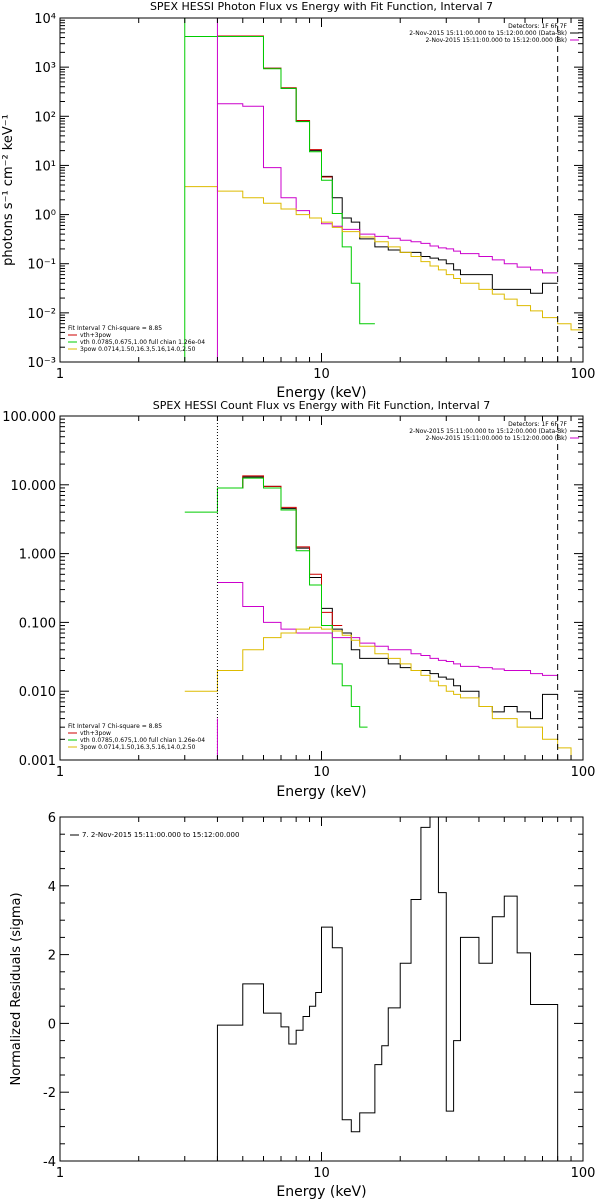 The height and width of the screenshot is (1200, 600). Describe the element at coordinates (52, 956) in the screenshot. I see `y-tick-label: 2` at that location.